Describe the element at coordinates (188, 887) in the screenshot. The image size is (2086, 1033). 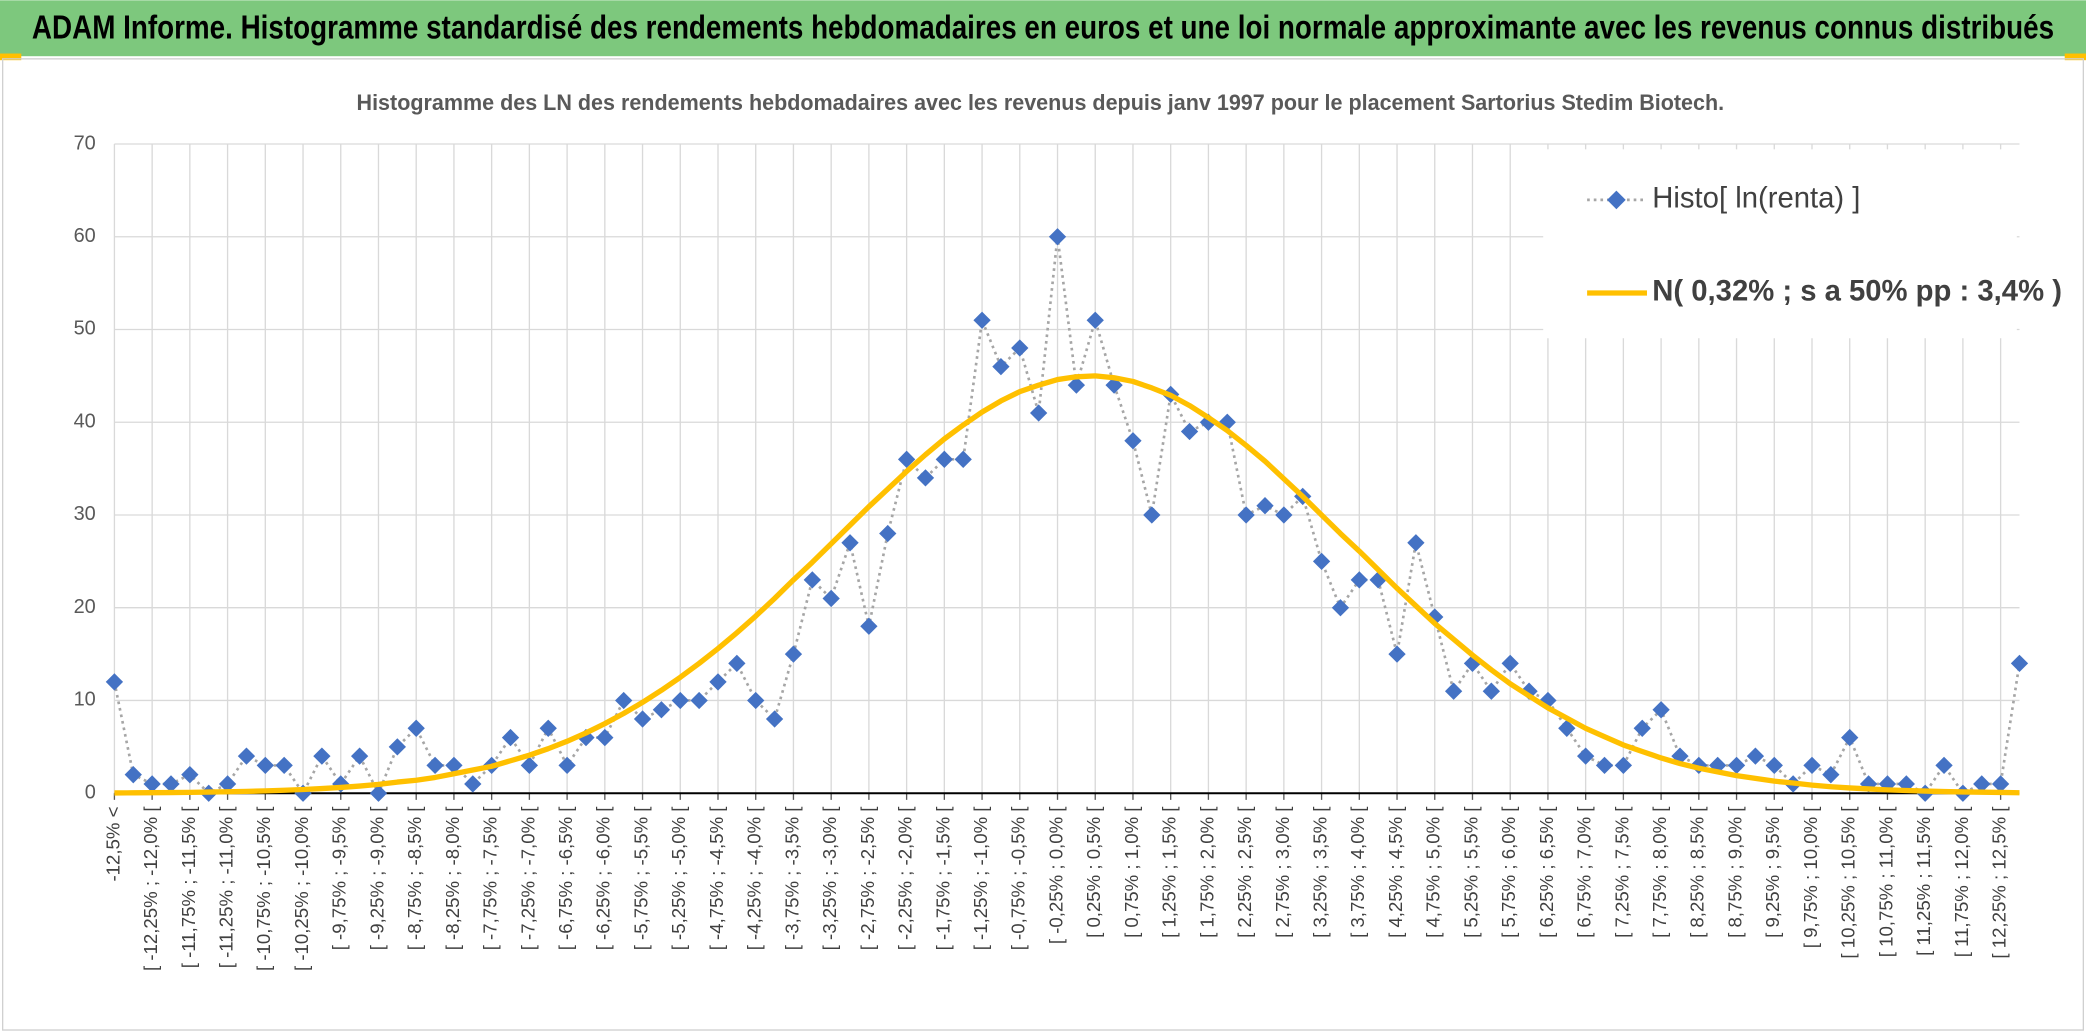
I see `x-tick-label: [ -11,75% ; -11,5% [` at that location.